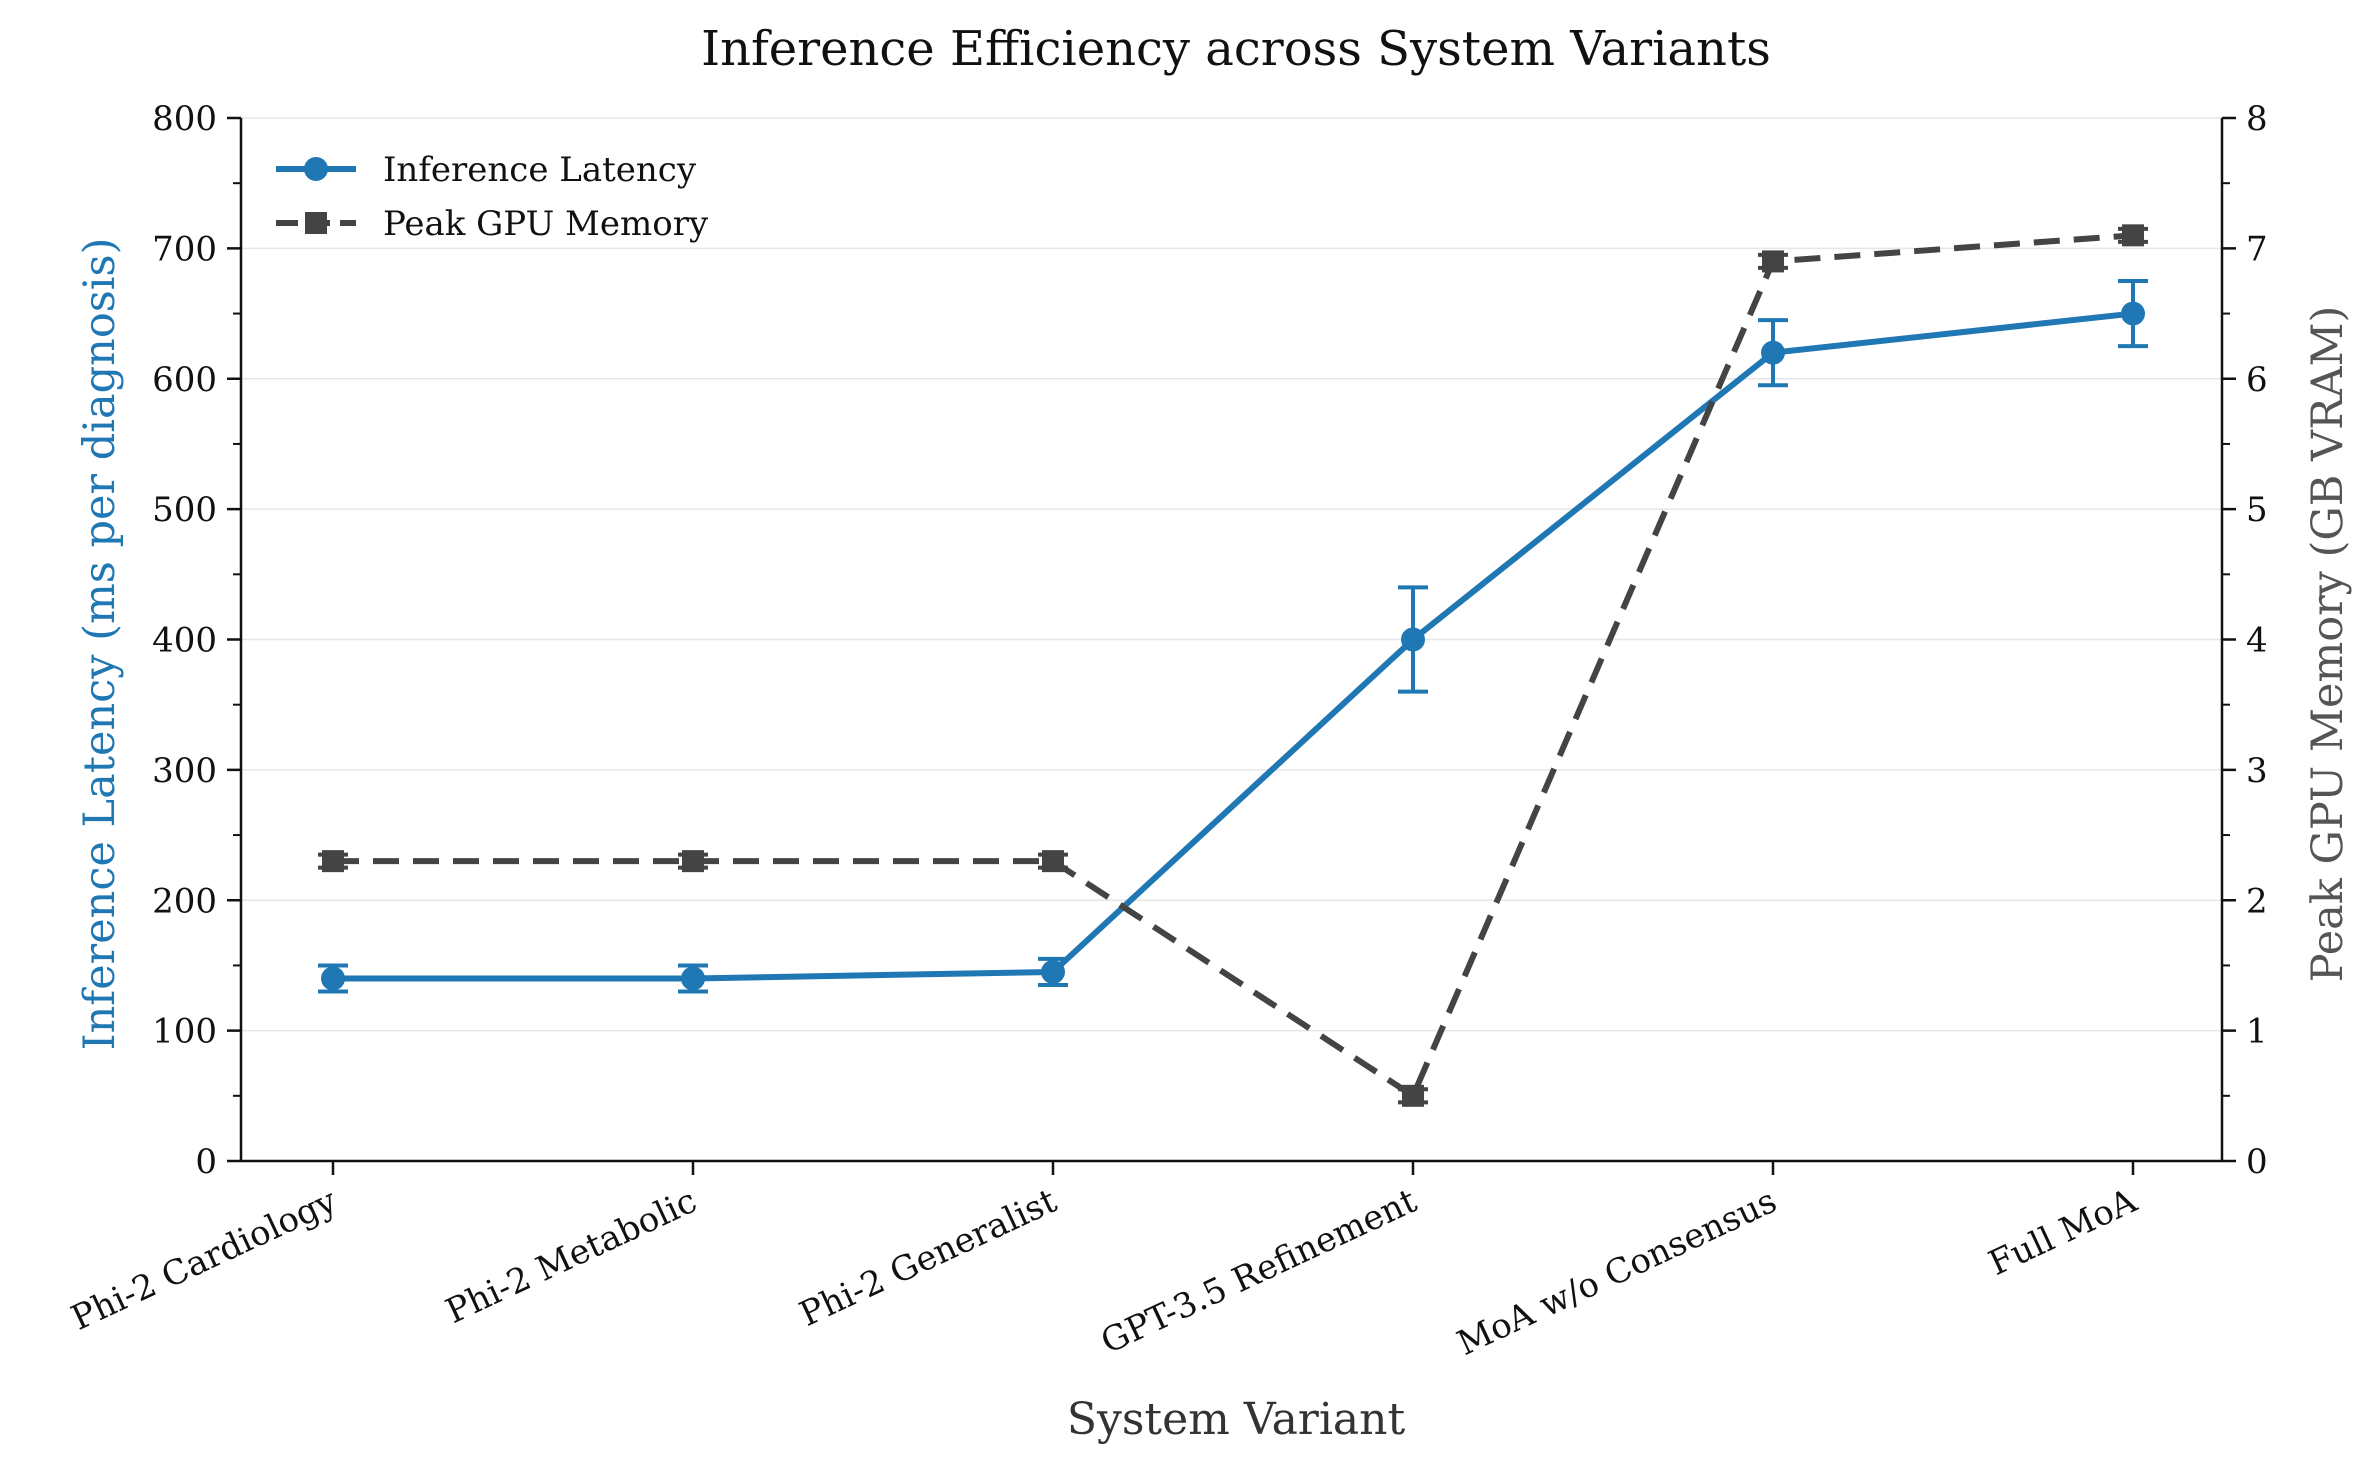 The height and width of the screenshot is (1474, 2368). What do you see at coordinates (2257, 901) in the screenshot?
I see `y-right-tick-label: 2` at bounding box center [2257, 901].